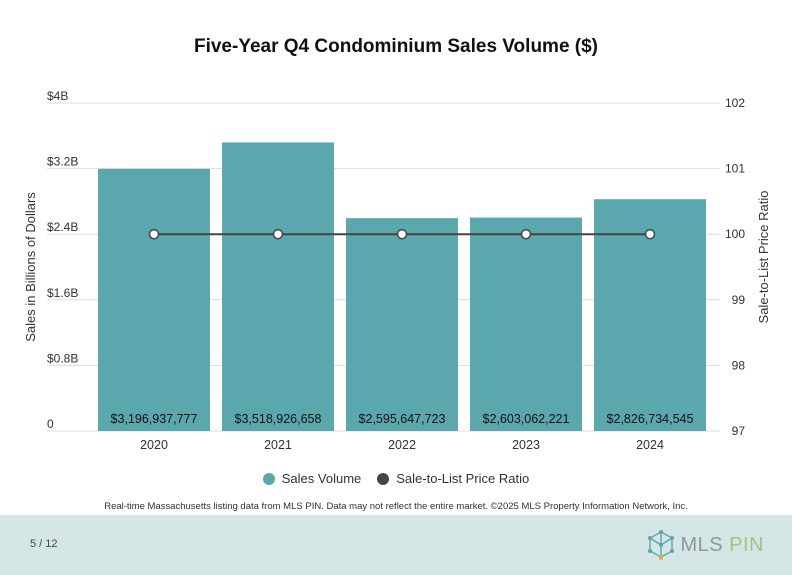  What do you see at coordinates (396, 545) in the screenshot?
I see `page-footer: 5 / 12 MLS PIN` at bounding box center [396, 545].